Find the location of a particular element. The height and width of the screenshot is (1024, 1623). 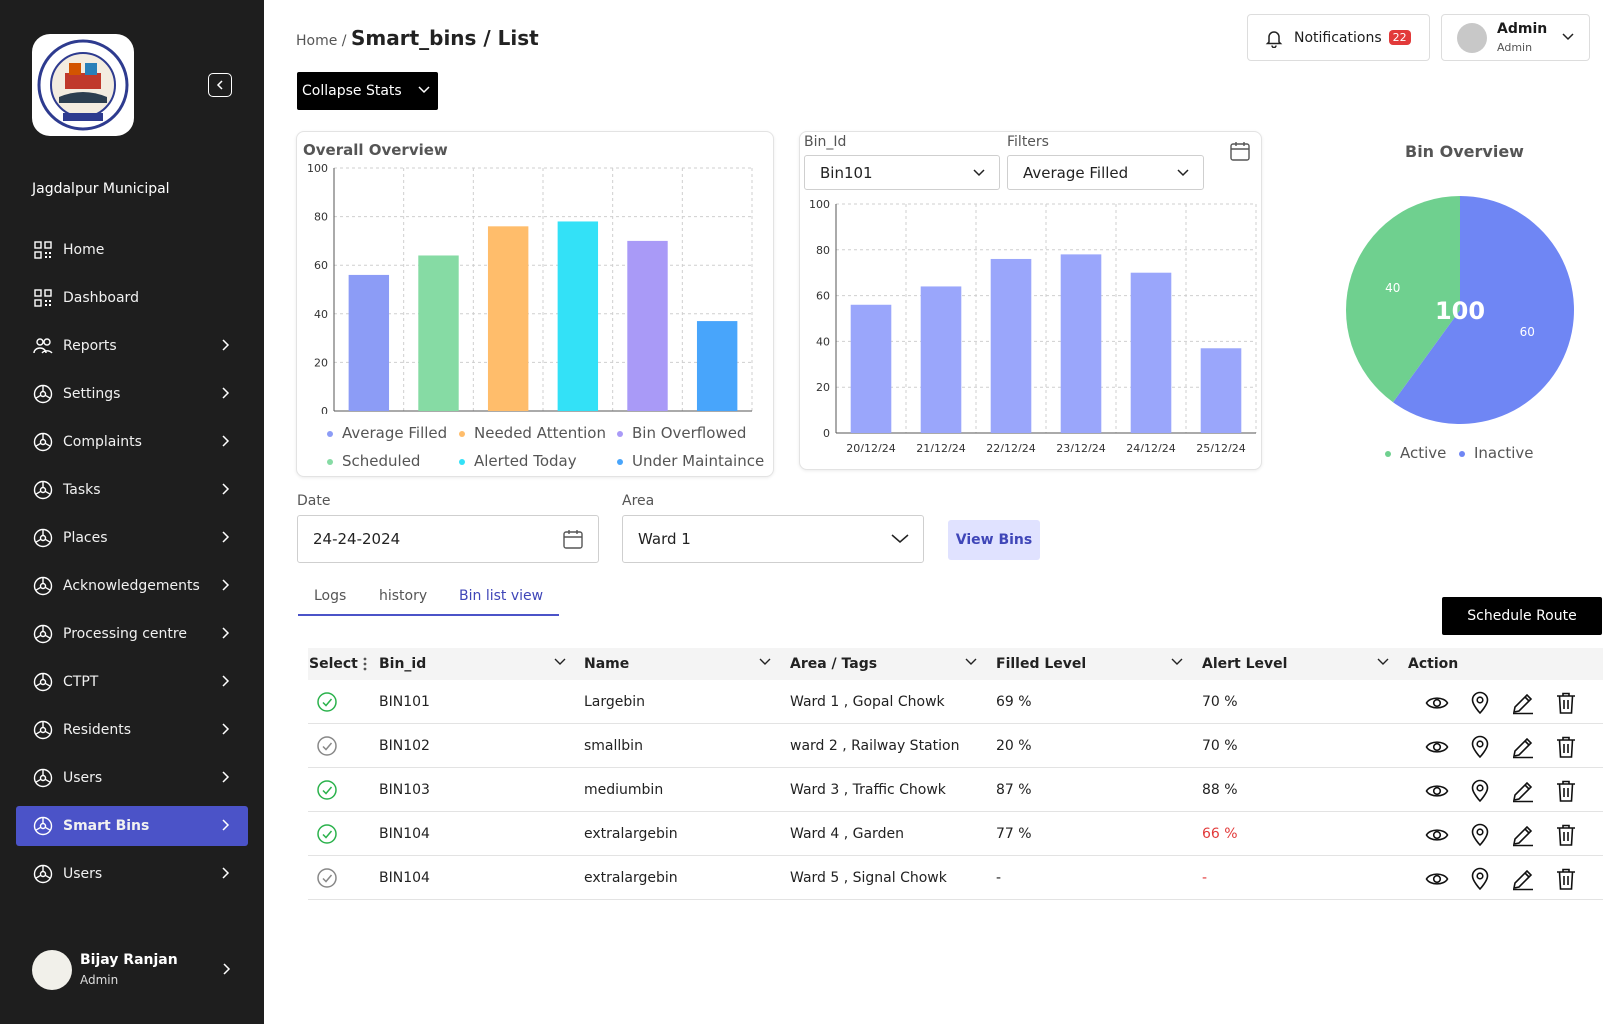

sidebar-user: Bijay Ranjan Admin is located at coordinates (132, 970).